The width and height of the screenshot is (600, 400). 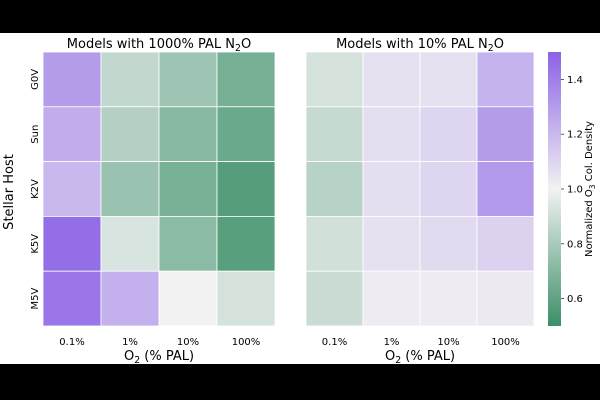 What do you see at coordinates (159, 45) in the screenshot?
I see `panel-title: Models with 1000% PAL N2O` at bounding box center [159, 45].